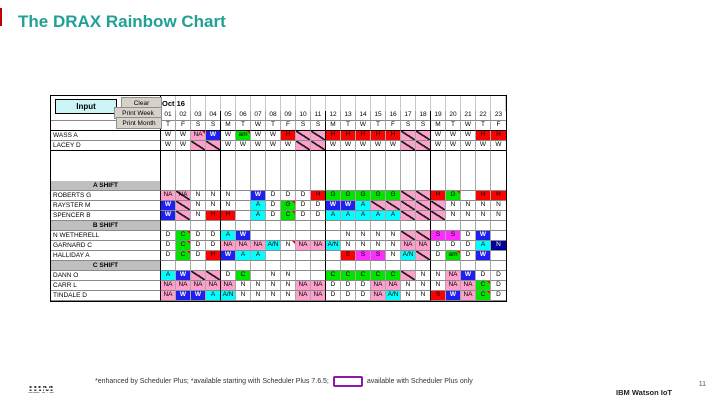  I want to click on schedule-cell: S, so click(378, 256).